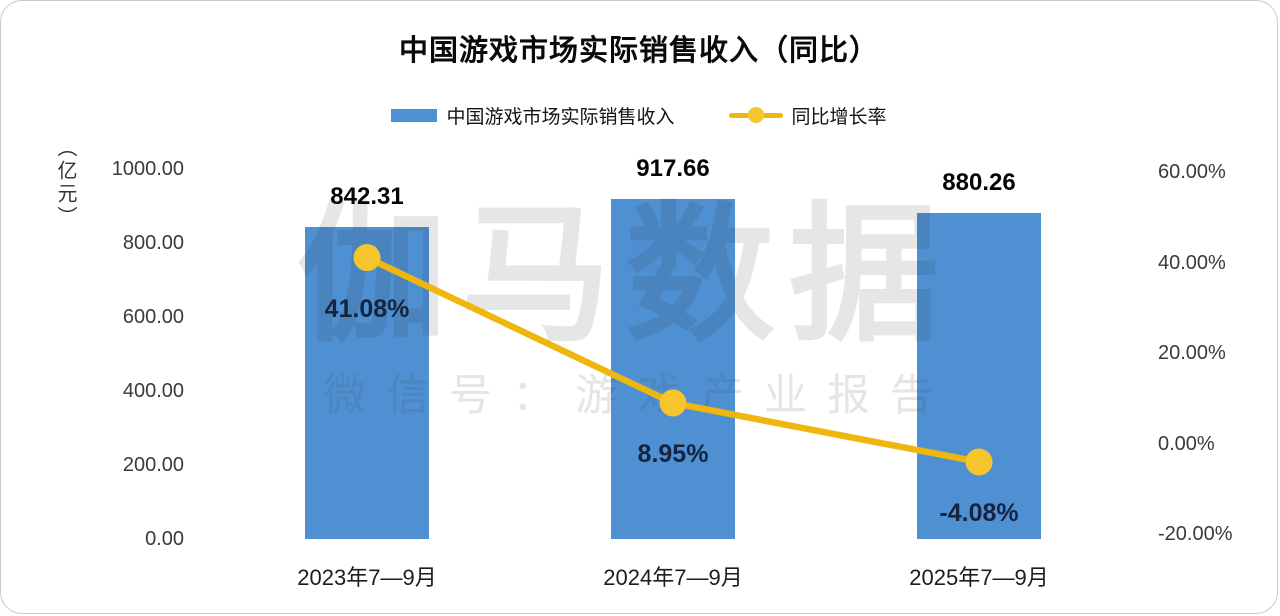  Describe the element at coordinates (153, 317) in the screenshot. I see `left-axis-tick: 600.00` at that location.